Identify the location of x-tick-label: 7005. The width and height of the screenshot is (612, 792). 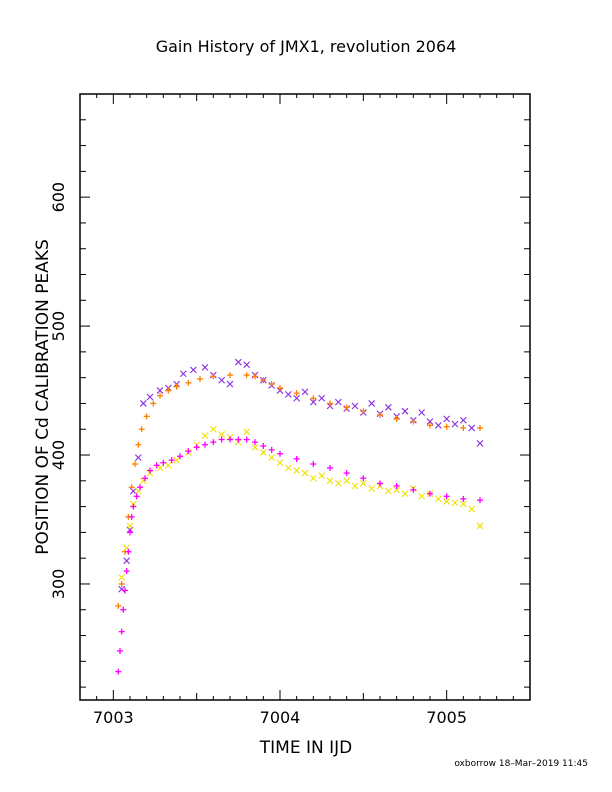
(446, 717).